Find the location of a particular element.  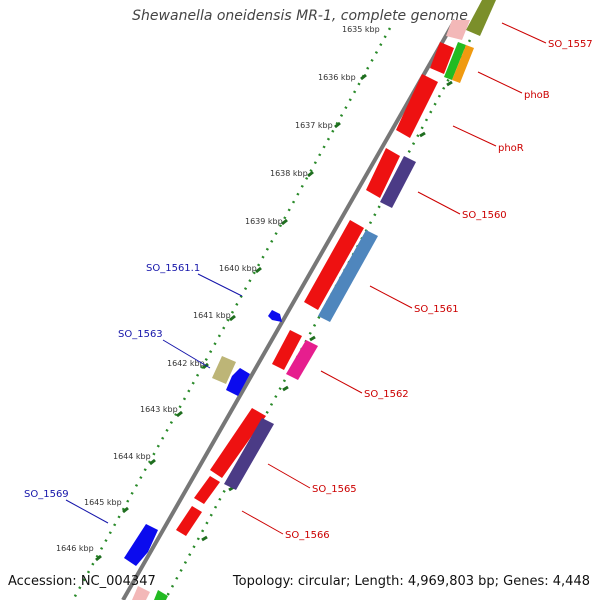

gene-blue-so1563 is located at coordinates (238, 382).